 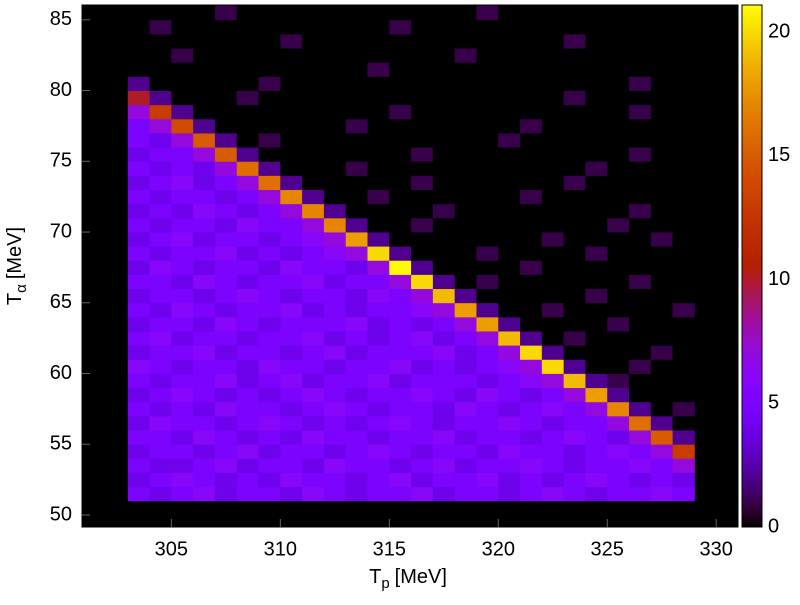 What do you see at coordinates (61, 19) in the screenshot?
I see `y-tick-label: 85` at bounding box center [61, 19].